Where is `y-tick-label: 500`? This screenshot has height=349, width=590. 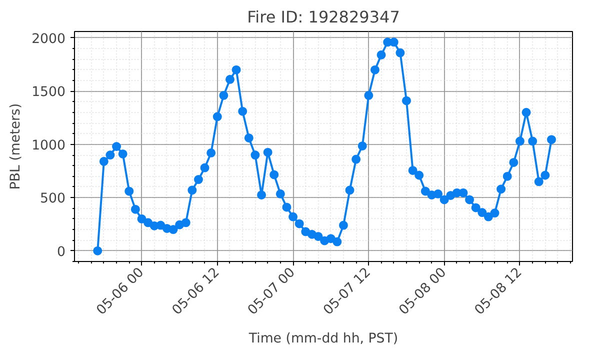 y-tick-label: 500 is located at coordinates (53, 199).